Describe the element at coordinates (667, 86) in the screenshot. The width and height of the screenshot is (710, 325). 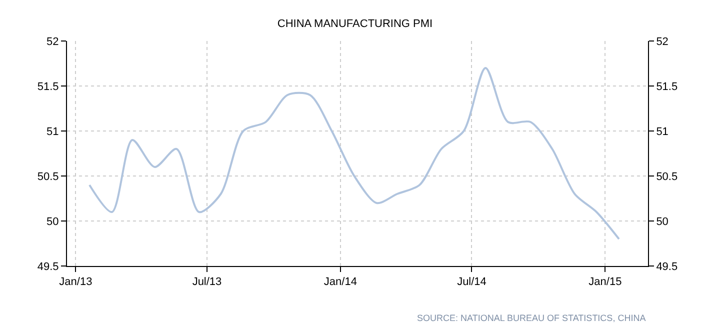
I see `y2-tick-label: 51.5` at that location.